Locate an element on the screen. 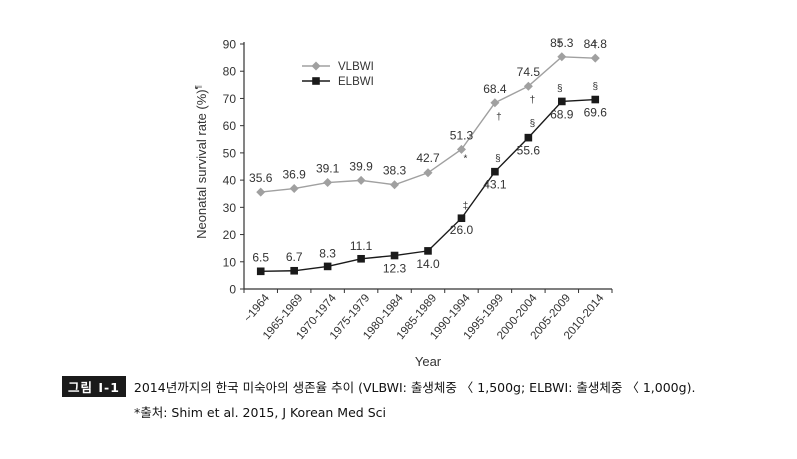  data-label-elbwi: 6.7 is located at coordinates (294, 257).